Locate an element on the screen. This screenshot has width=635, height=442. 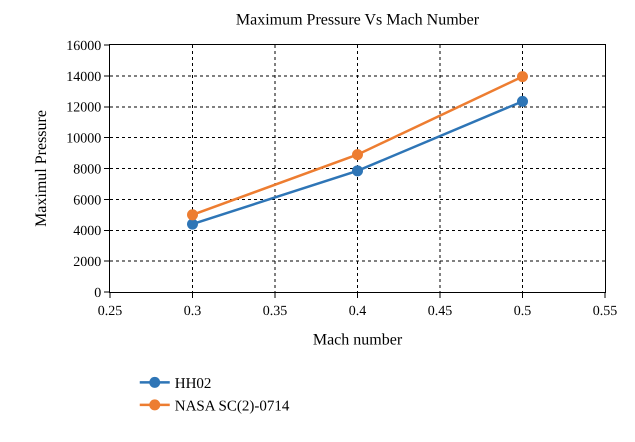
legend-label: NASA SC(2)-0714 is located at coordinates (232, 406).